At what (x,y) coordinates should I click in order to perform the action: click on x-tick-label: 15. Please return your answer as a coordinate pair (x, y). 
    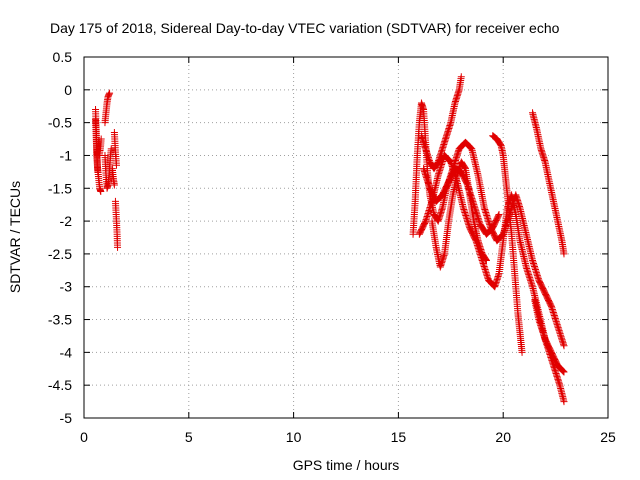
    Looking at the image, I should click on (399, 437).